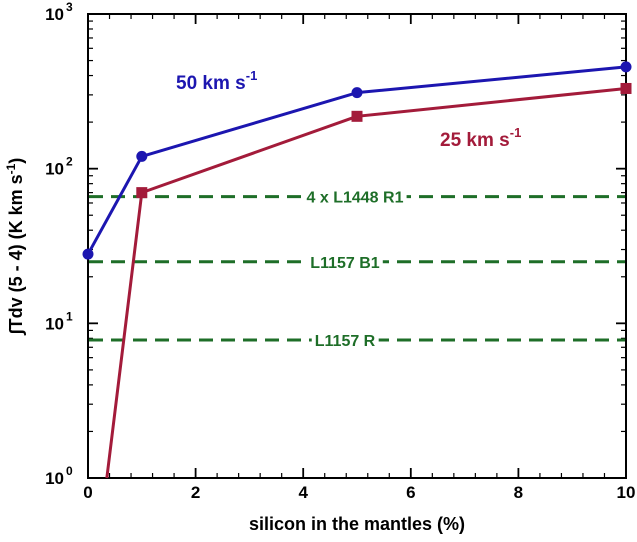 The image size is (637, 542). What do you see at coordinates (87, 492) in the screenshot?
I see `x-tick-label: 0` at bounding box center [87, 492].